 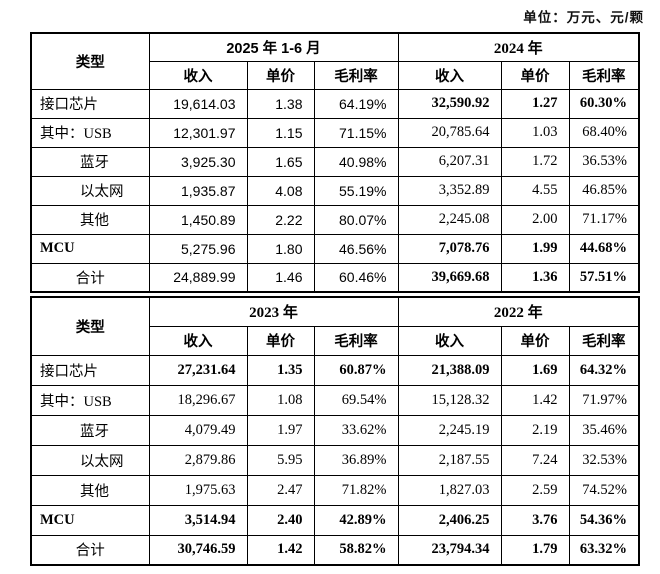 What do you see at coordinates (449, 219) in the screenshot?
I see `revenue-value: 2,245.08` at bounding box center [449, 219].